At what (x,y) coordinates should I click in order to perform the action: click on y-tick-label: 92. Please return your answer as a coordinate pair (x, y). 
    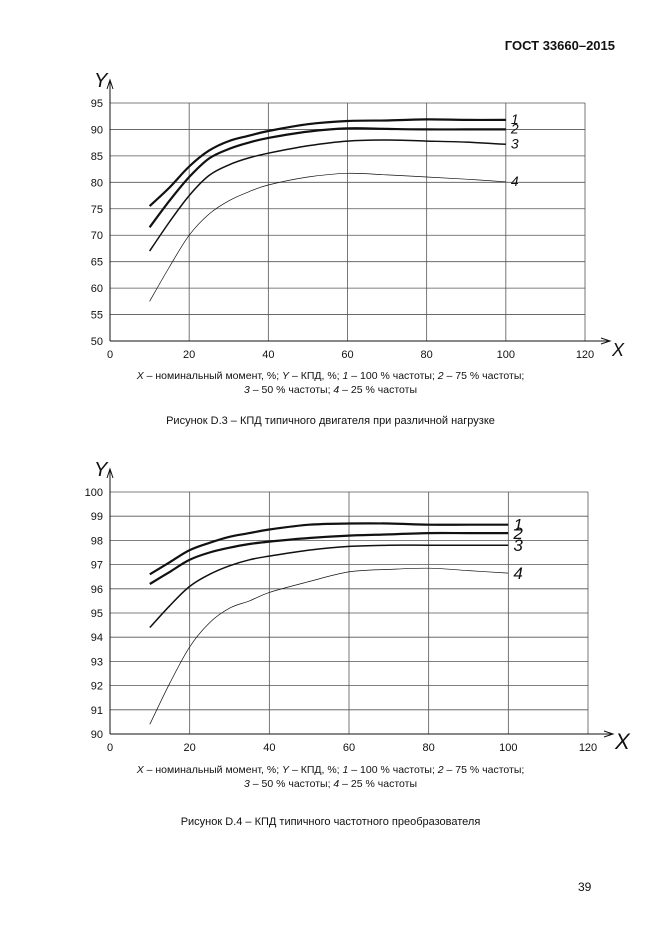
    Looking at the image, I should click on (97, 687).